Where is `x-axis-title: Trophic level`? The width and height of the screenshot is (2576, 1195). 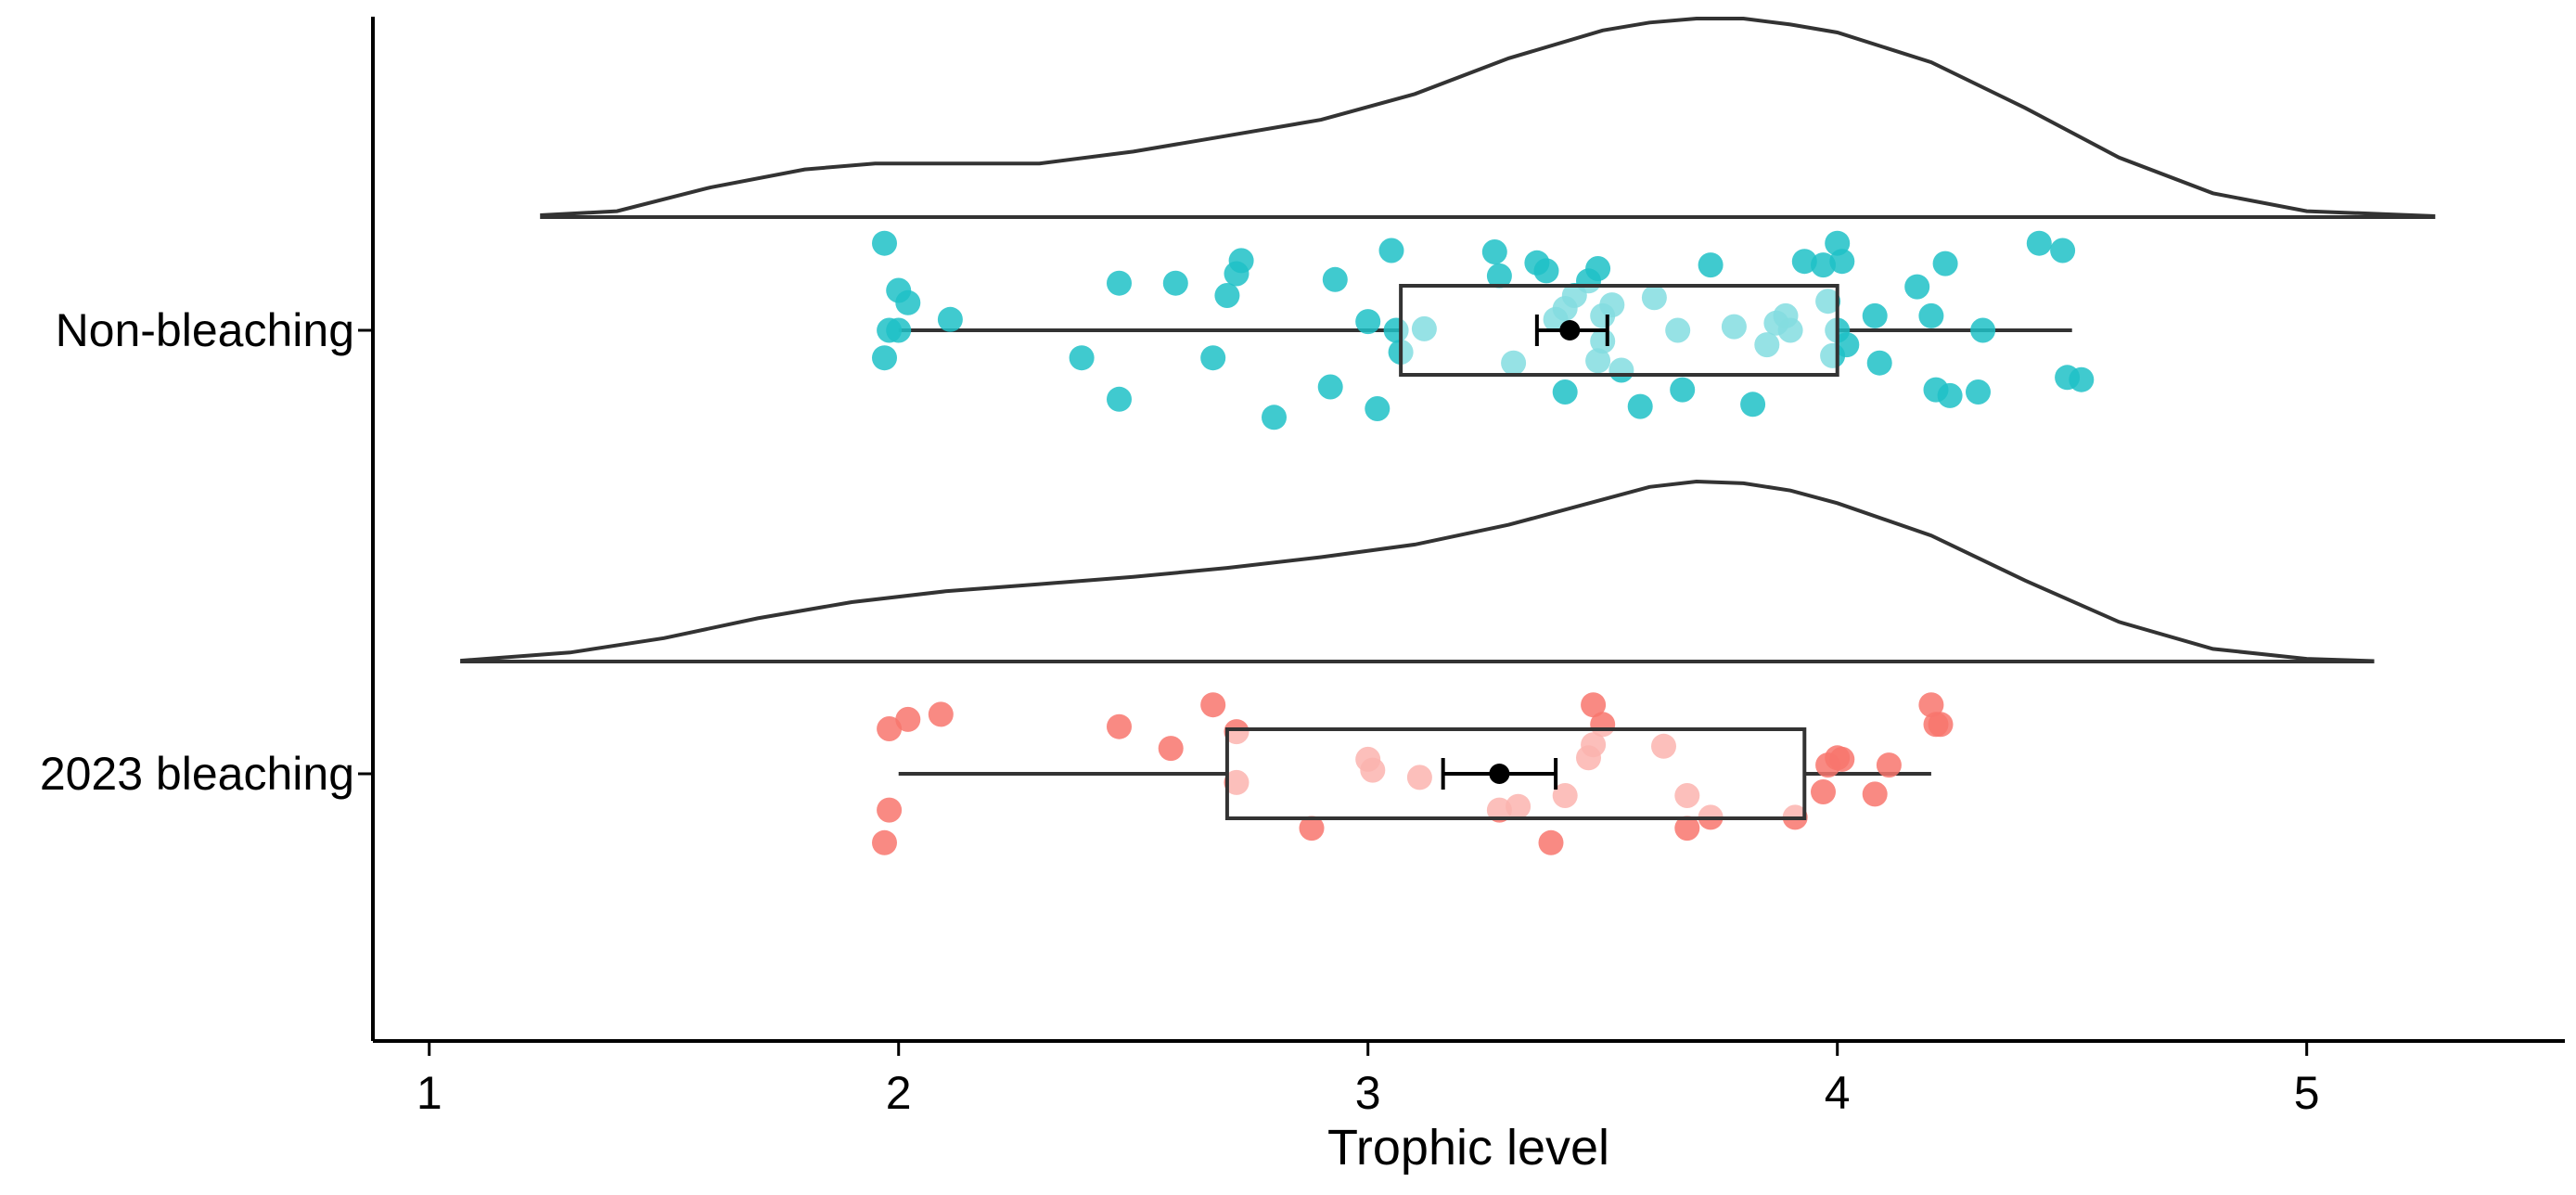
x-axis-title: Trophic level is located at coordinates (1468, 1148).